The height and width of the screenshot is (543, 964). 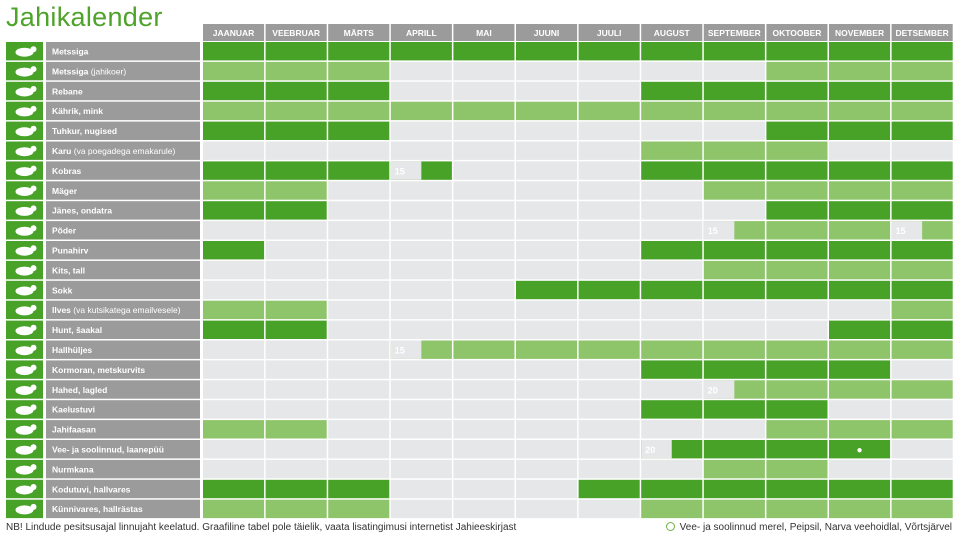 I want to click on row-label: Kährik, mink, so click(x=77, y=111).